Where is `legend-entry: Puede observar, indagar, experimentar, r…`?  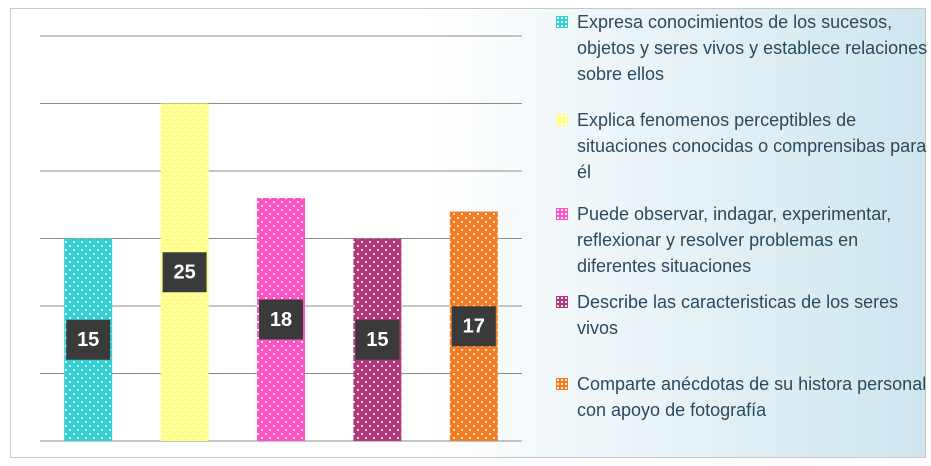 legend-entry: Puede observar, indagar, experimentar, r… is located at coordinates (742, 240).